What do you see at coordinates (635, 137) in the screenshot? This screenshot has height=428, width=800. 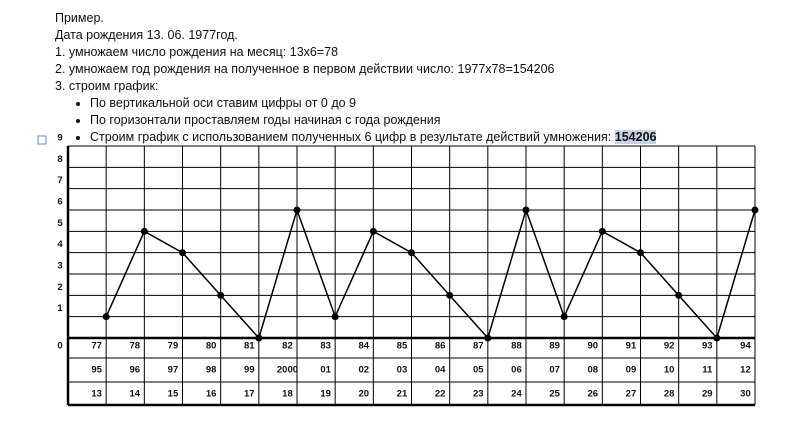 I see `highlight: 154206` at bounding box center [635, 137].